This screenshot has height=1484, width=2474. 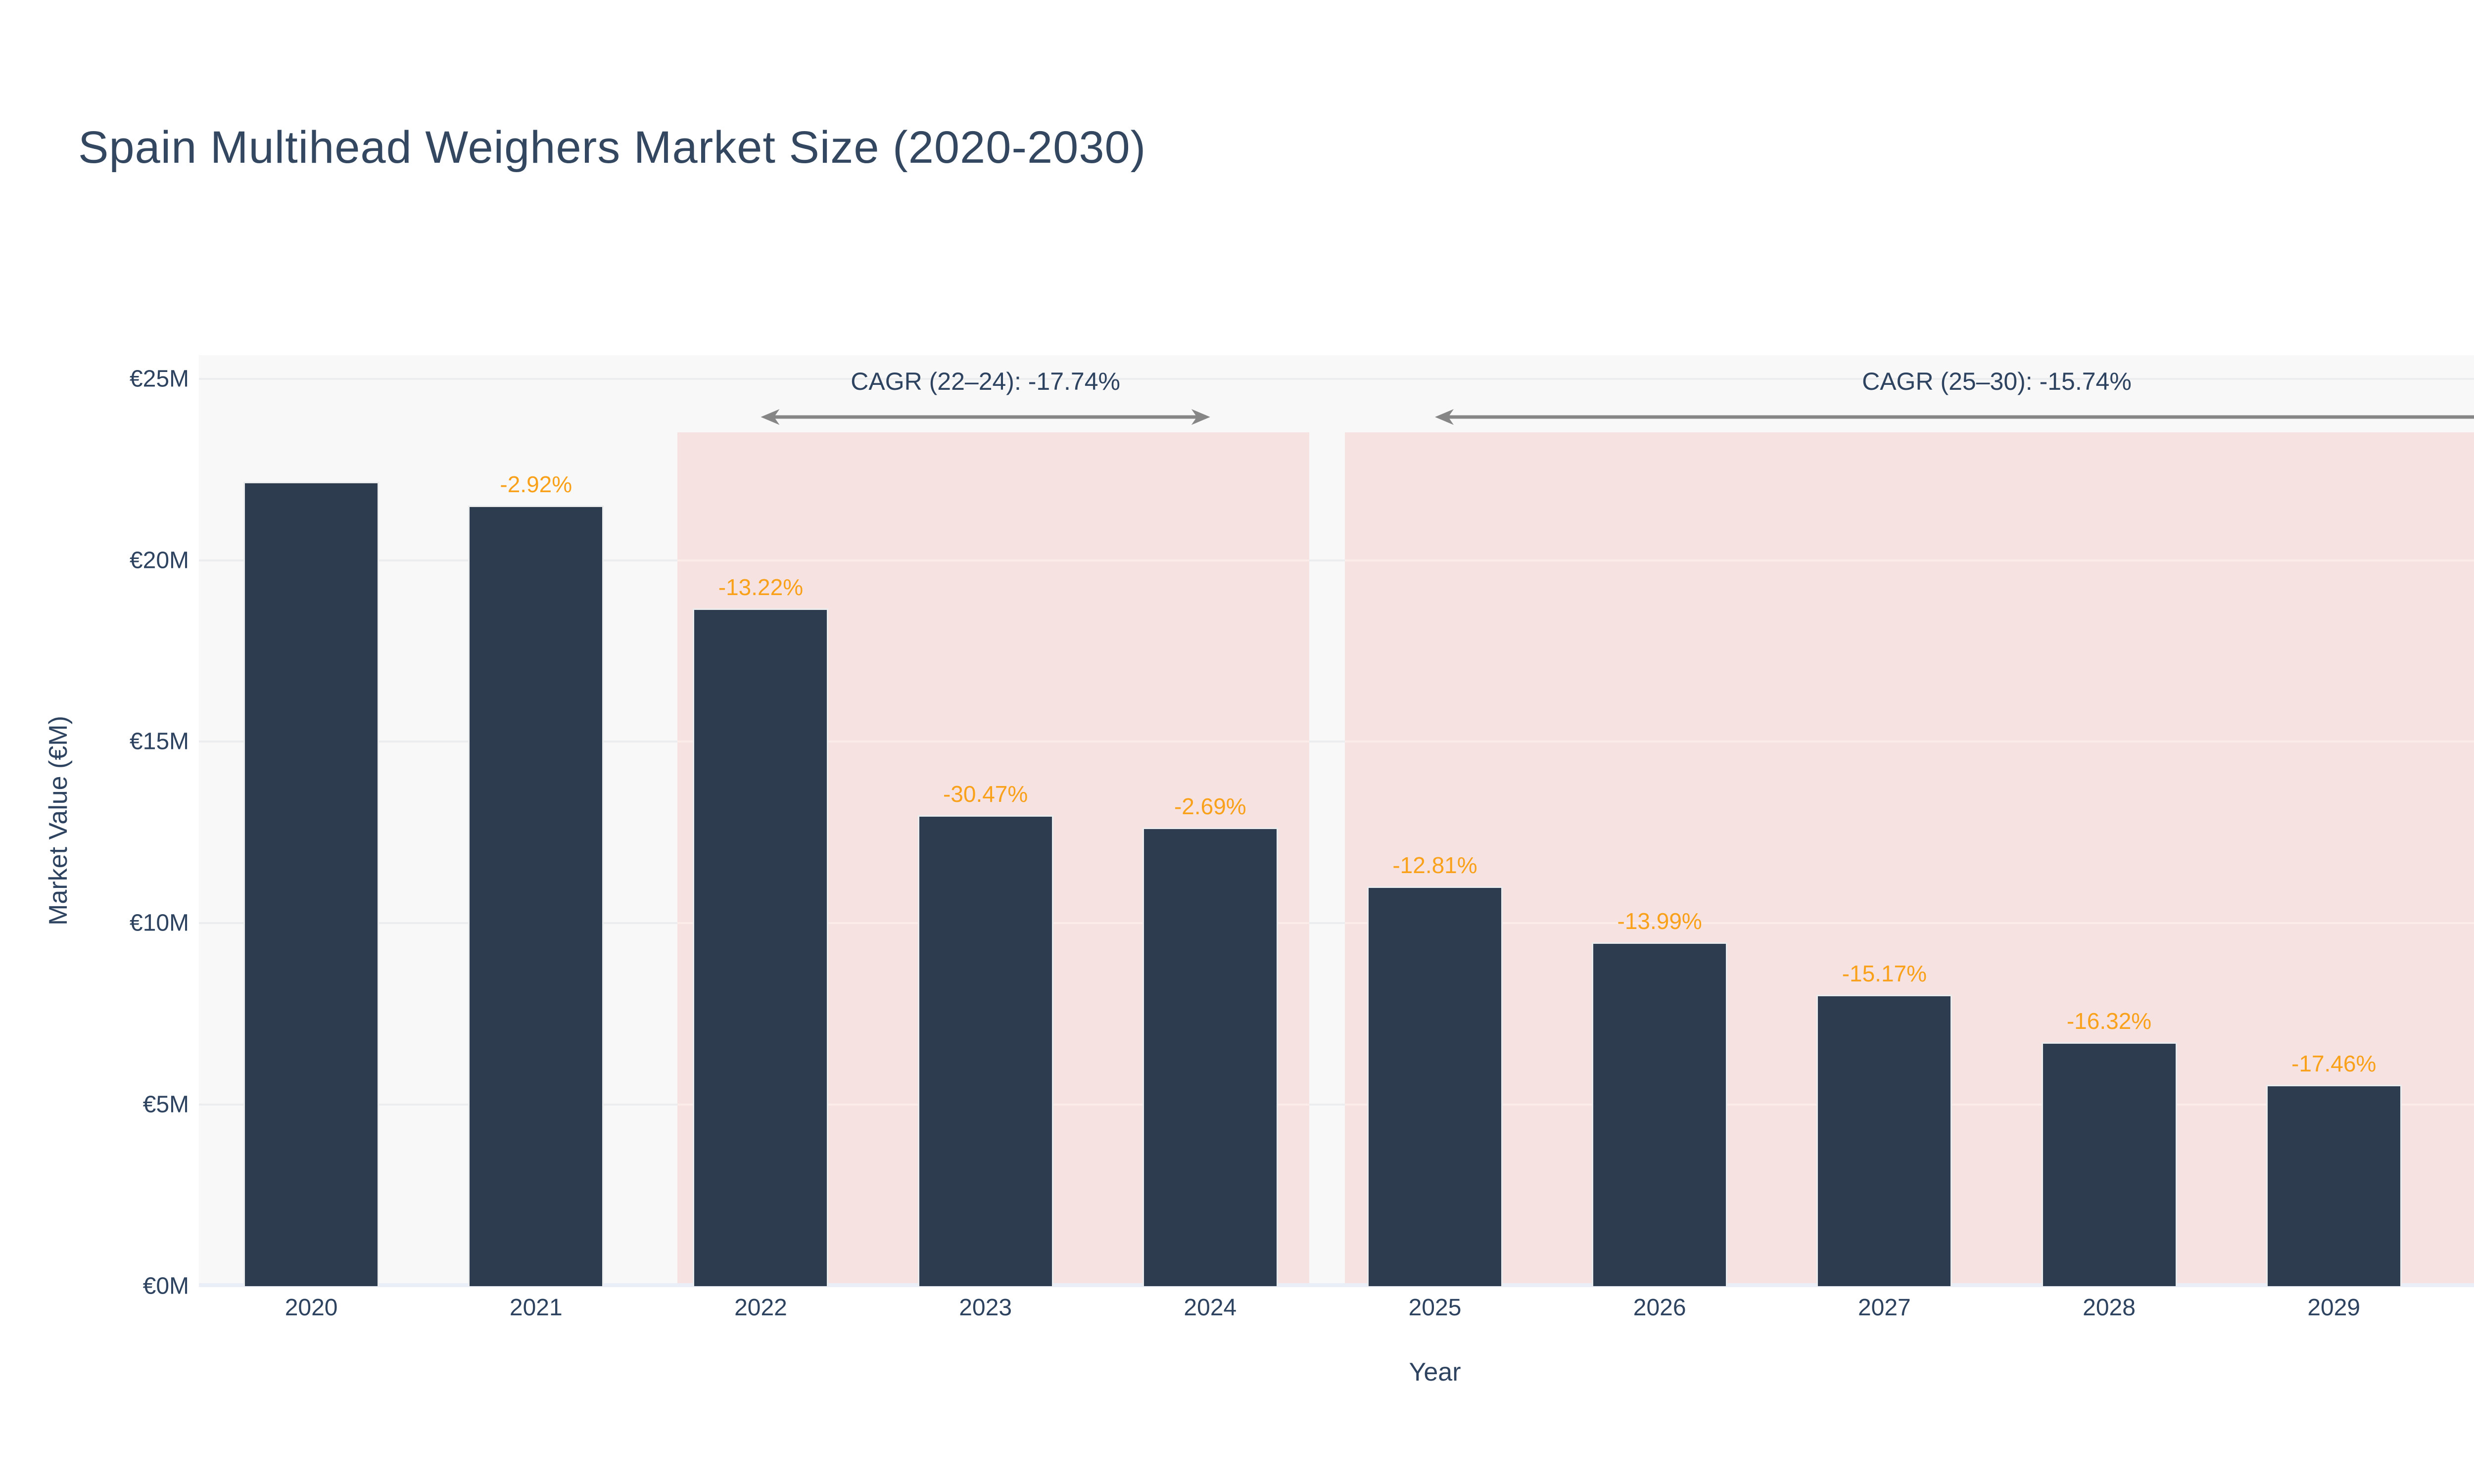 What do you see at coordinates (159, 560) in the screenshot?
I see `y-tick-label: €20M` at bounding box center [159, 560].